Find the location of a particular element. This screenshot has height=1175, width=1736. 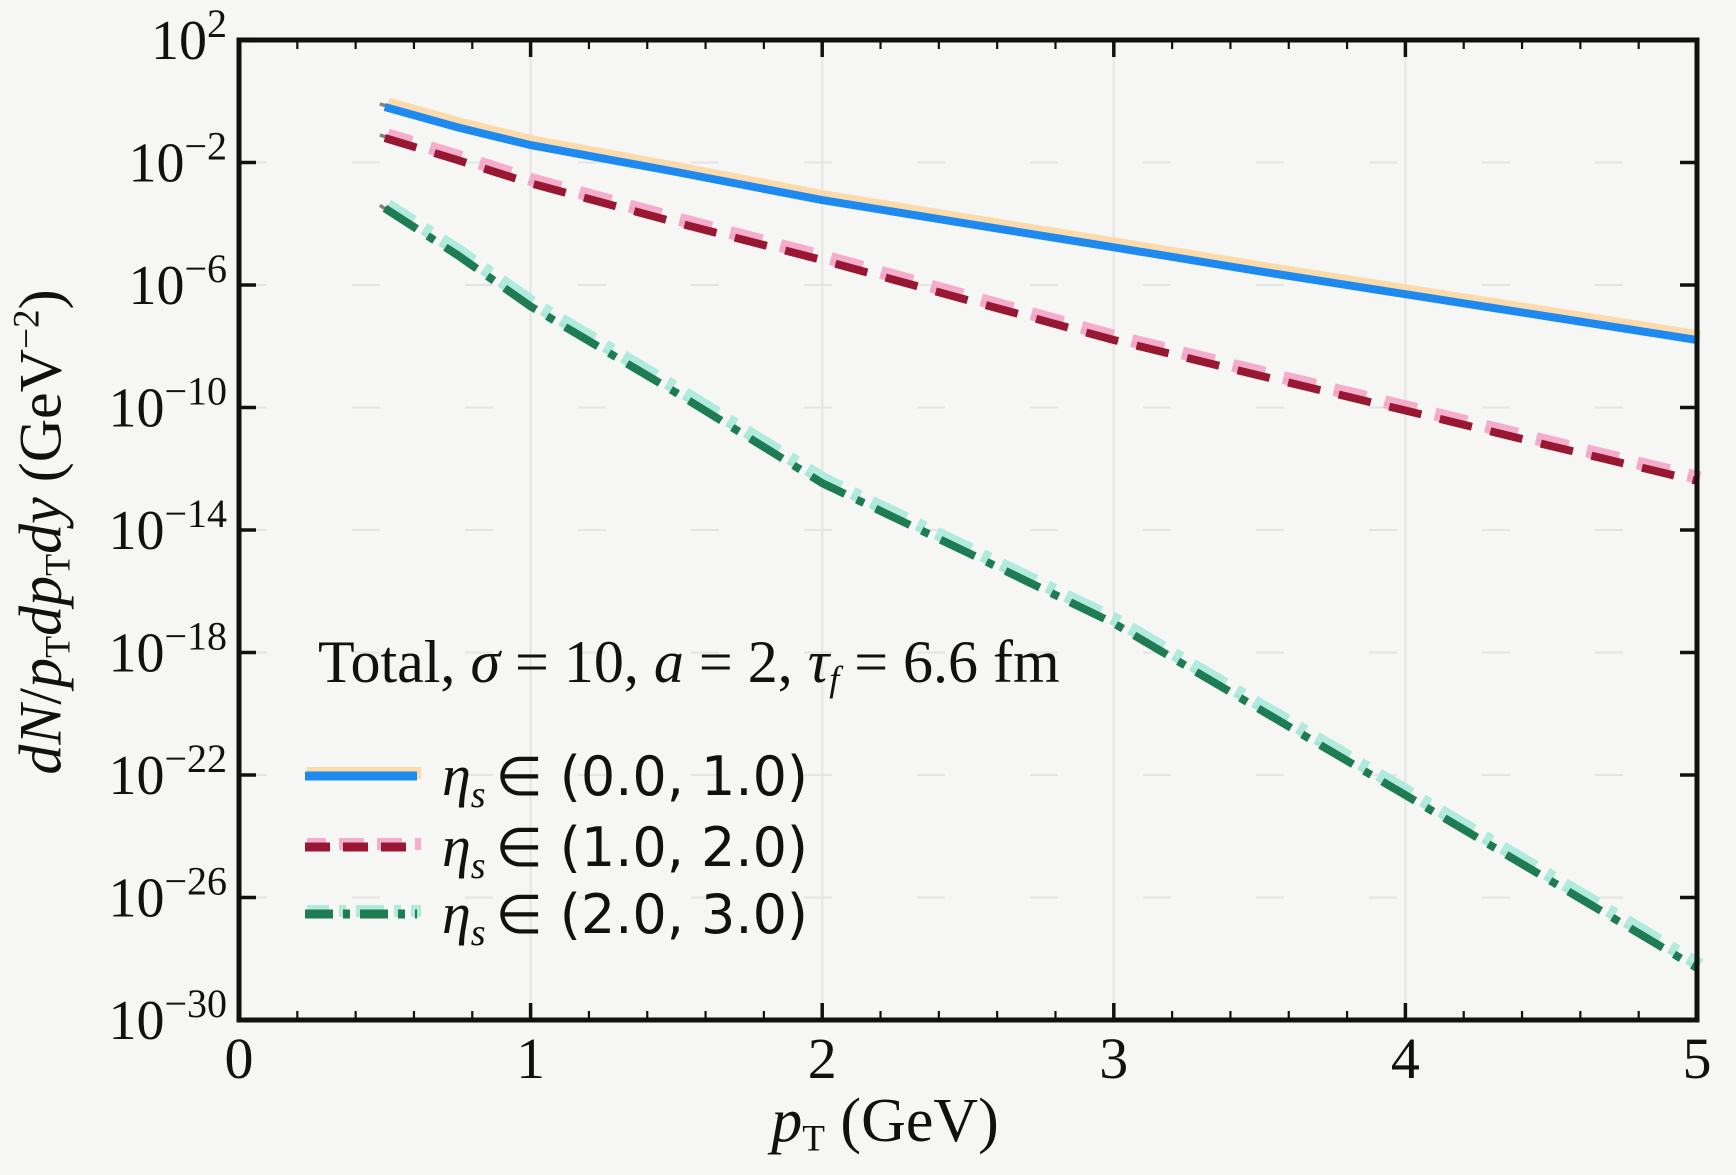

text-segment: a is located at coordinates (668, 662).